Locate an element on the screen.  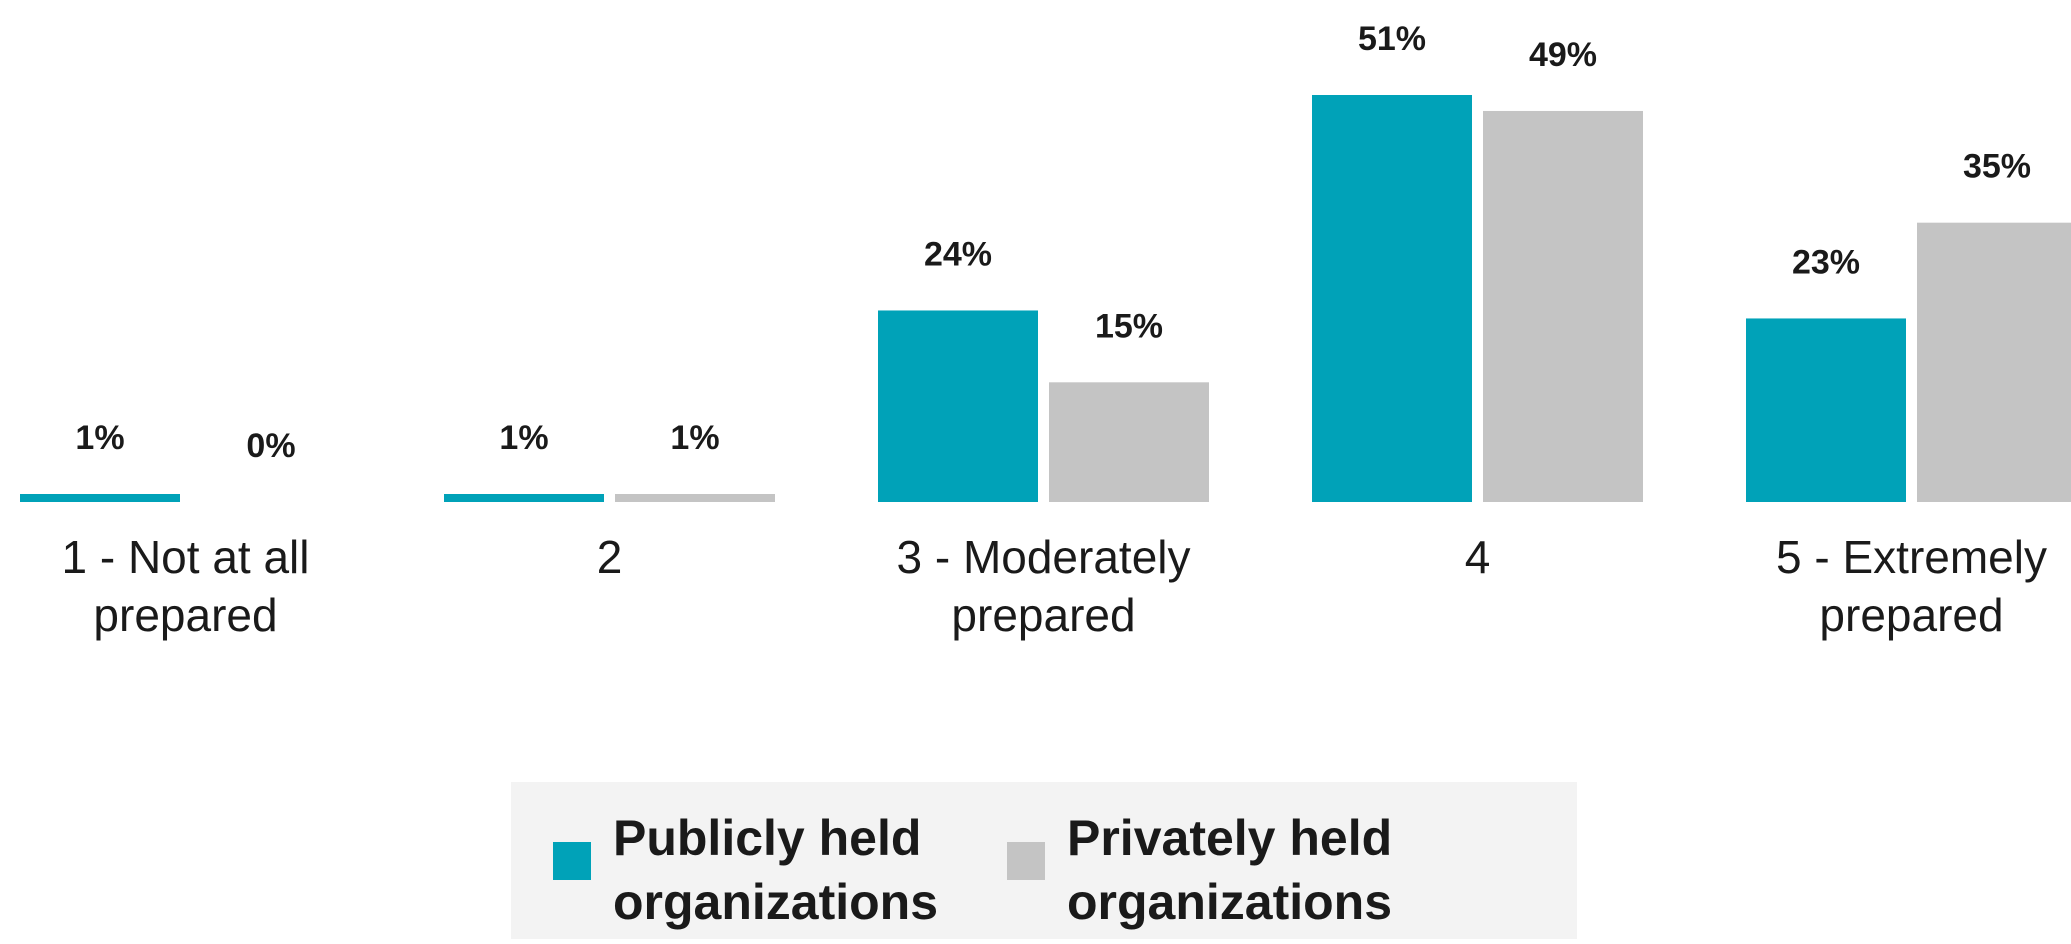
data-label-public-5: 23% is located at coordinates (1826, 262).